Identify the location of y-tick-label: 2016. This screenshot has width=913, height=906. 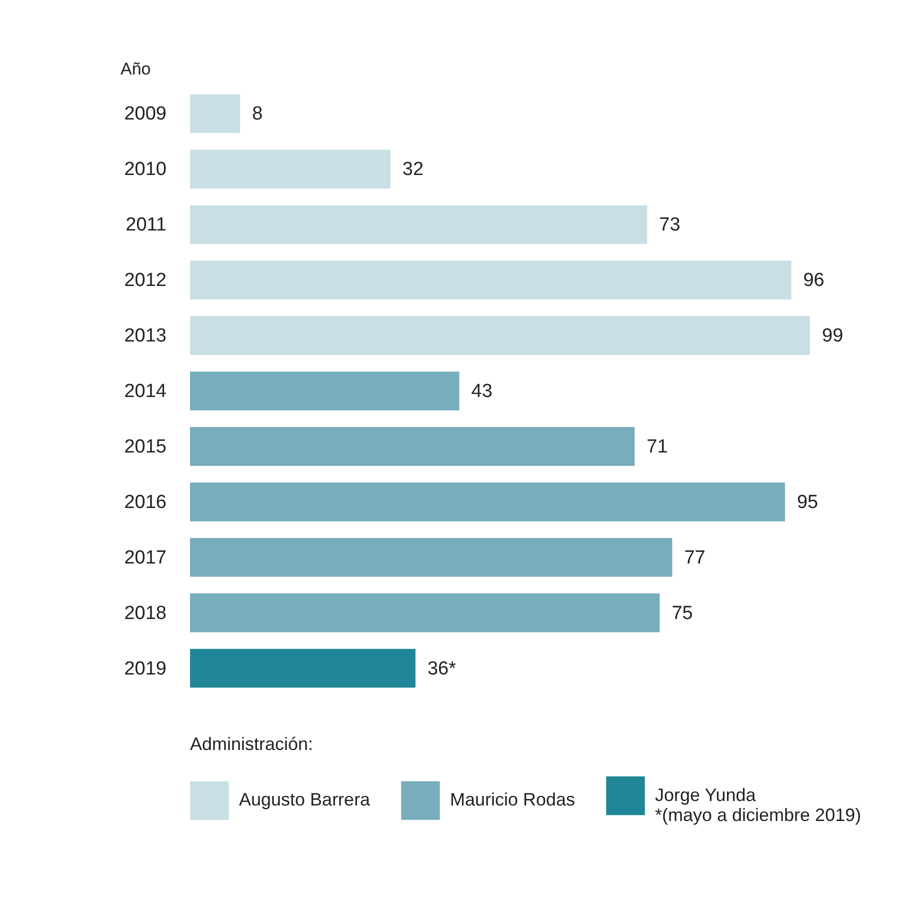
(145, 502).